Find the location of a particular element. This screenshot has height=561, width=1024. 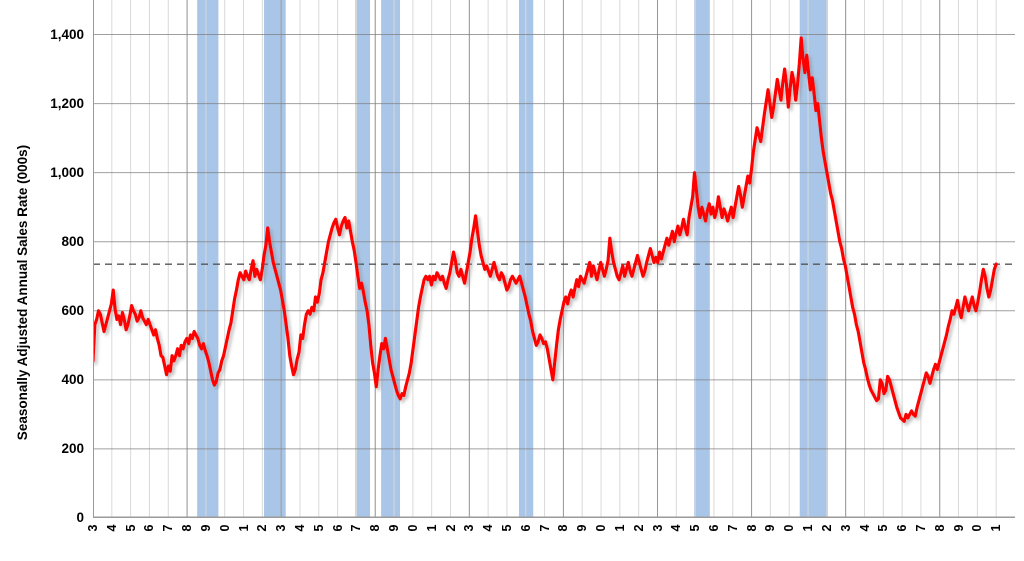

y-axis-tick-label: 1,200 is located at coordinates (67, 103).